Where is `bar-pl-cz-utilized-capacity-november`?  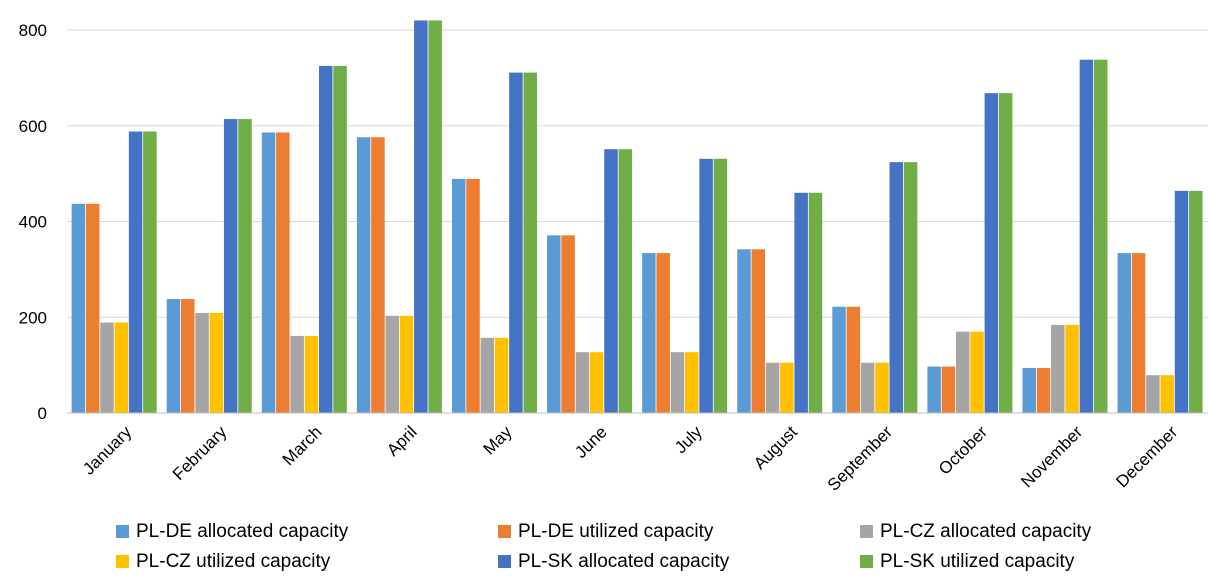 bar-pl-cz-utilized-capacity-november is located at coordinates (1072, 368).